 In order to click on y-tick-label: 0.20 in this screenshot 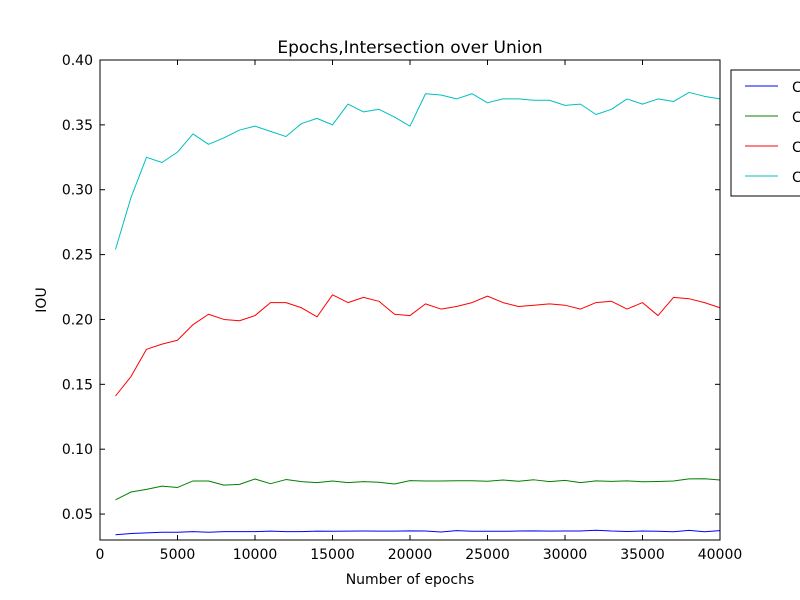, I will do `click(77, 320)`.